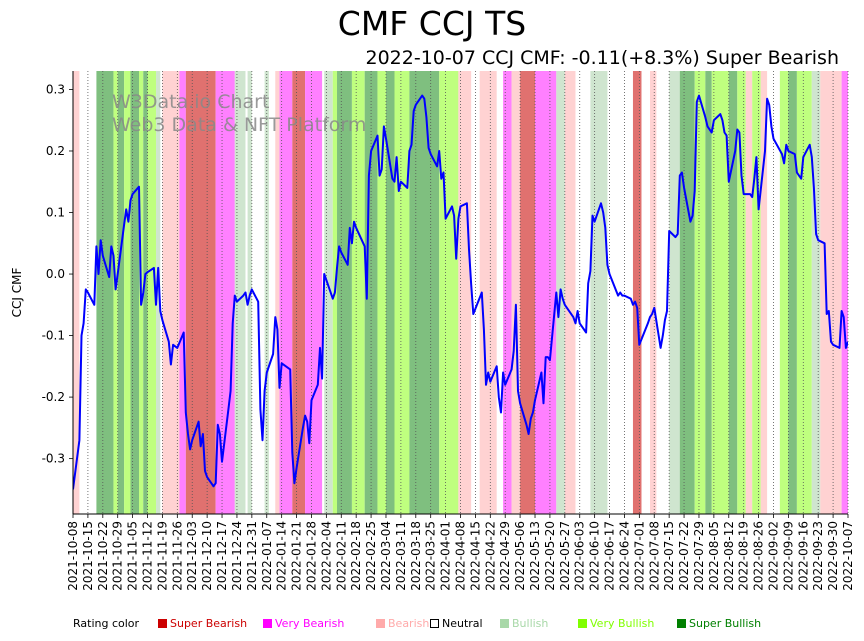  I want to click on legend-item-label: Very Bullish, so click(622, 623).